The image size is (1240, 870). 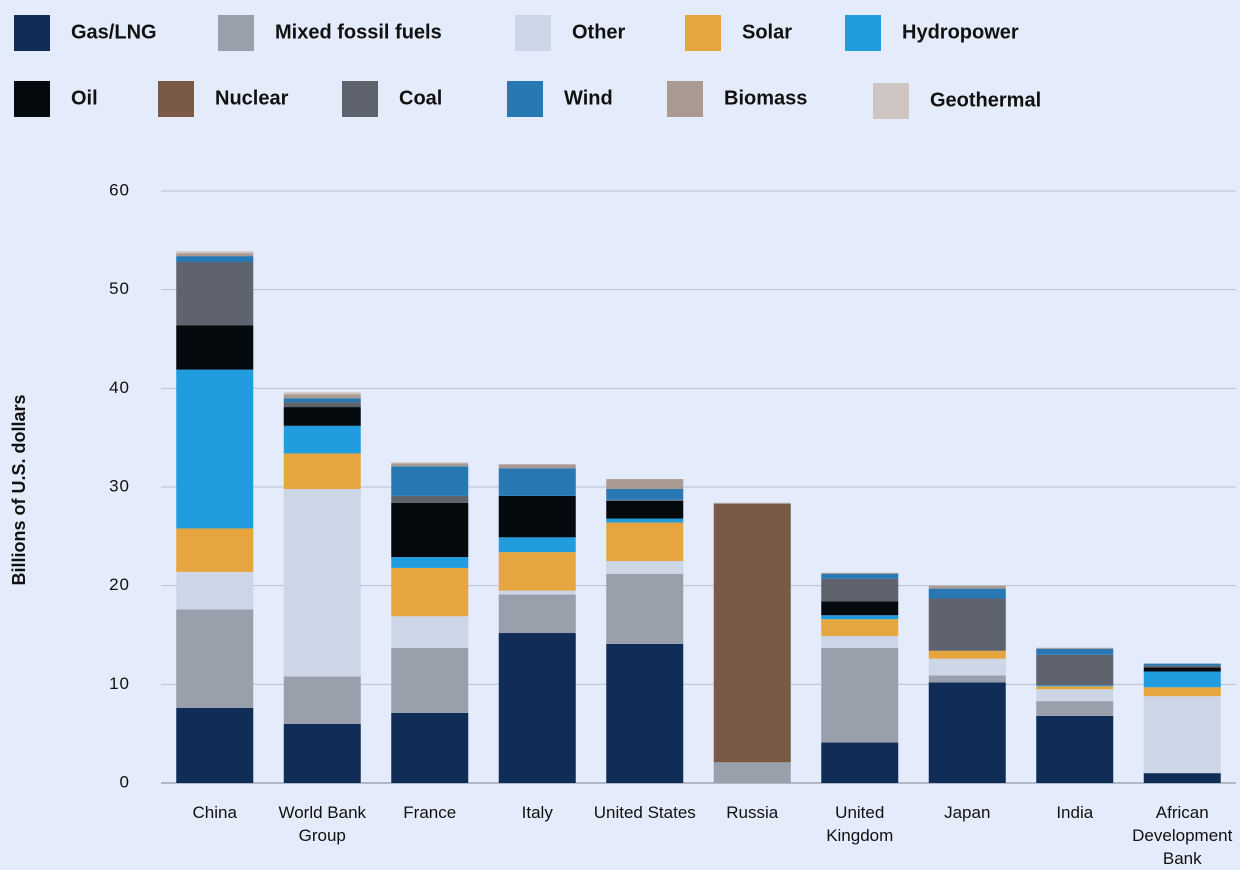 What do you see at coordinates (599, 32) in the screenshot?
I see `legend-label: Other` at bounding box center [599, 32].